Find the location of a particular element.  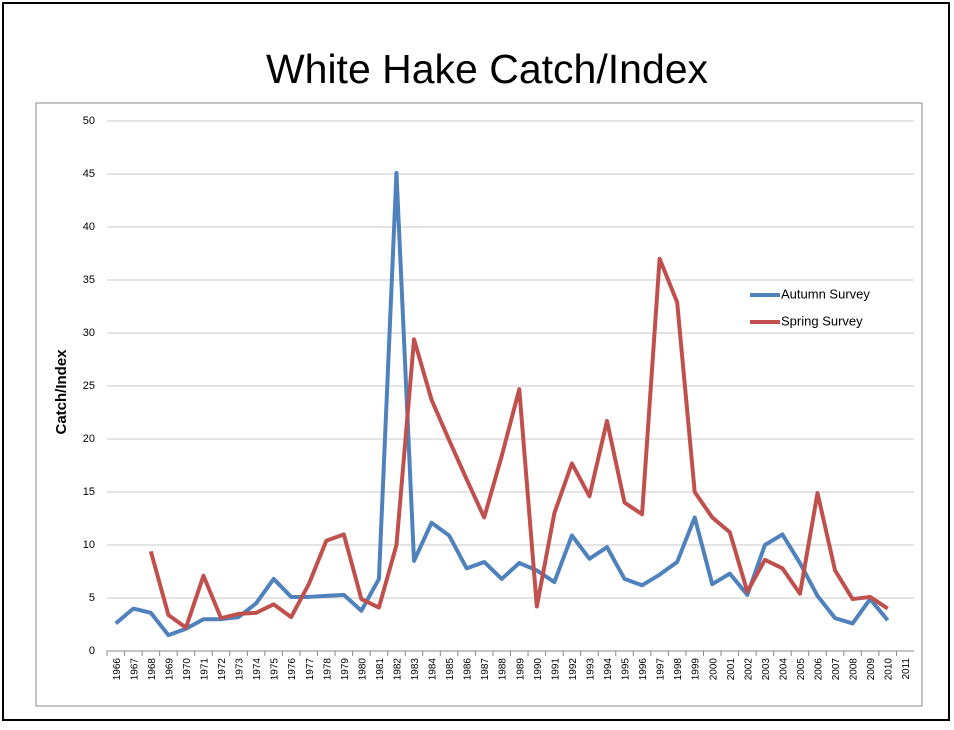

x-tick-label: 1978 is located at coordinates (327, 669).